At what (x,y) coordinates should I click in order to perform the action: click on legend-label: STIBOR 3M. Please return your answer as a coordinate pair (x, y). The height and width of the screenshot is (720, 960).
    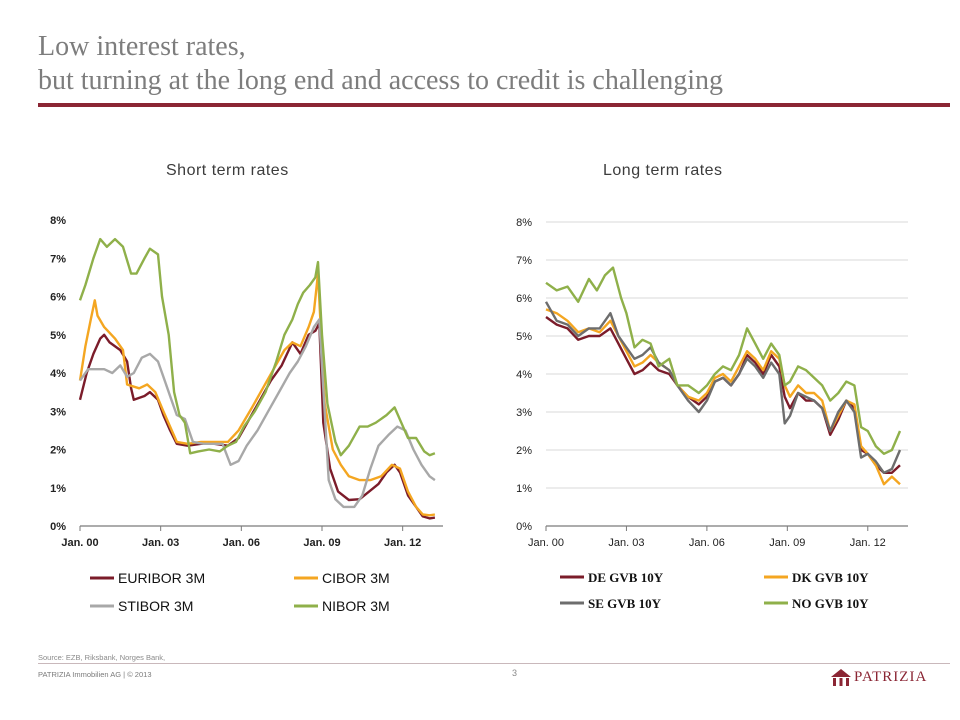
    Looking at the image, I should click on (155, 606).